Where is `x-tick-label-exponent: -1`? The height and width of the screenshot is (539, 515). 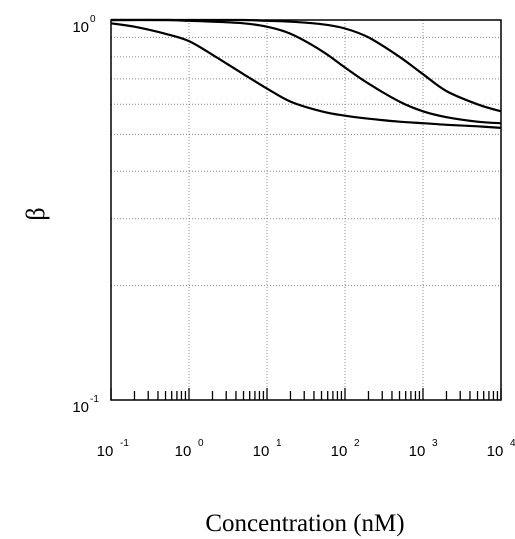 x-tick-label-exponent: -1 is located at coordinates (124, 443).